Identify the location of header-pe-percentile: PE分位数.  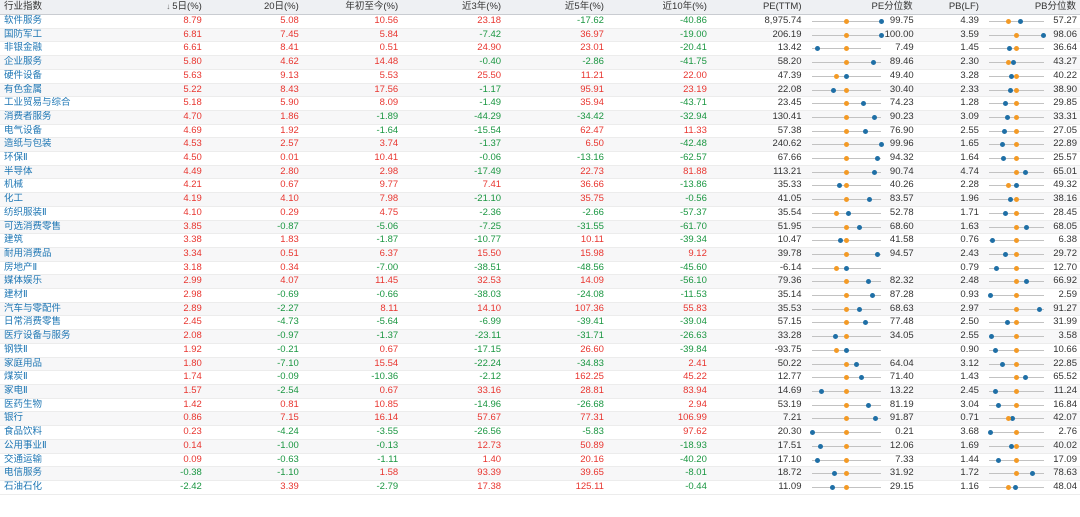
(861, 7).